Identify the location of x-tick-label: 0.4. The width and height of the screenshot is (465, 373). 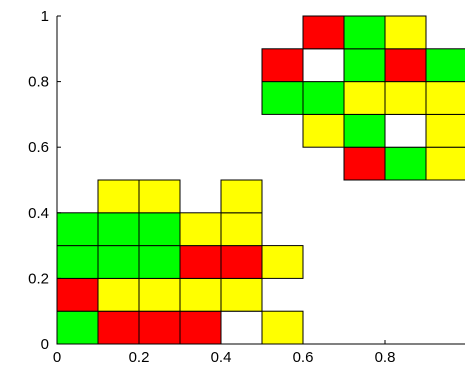
(221, 357).